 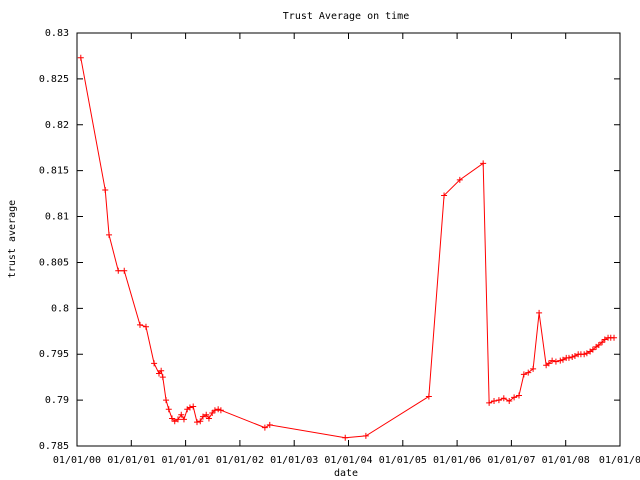 I want to click on y-tick-label: 0.795, so click(x=54, y=354).